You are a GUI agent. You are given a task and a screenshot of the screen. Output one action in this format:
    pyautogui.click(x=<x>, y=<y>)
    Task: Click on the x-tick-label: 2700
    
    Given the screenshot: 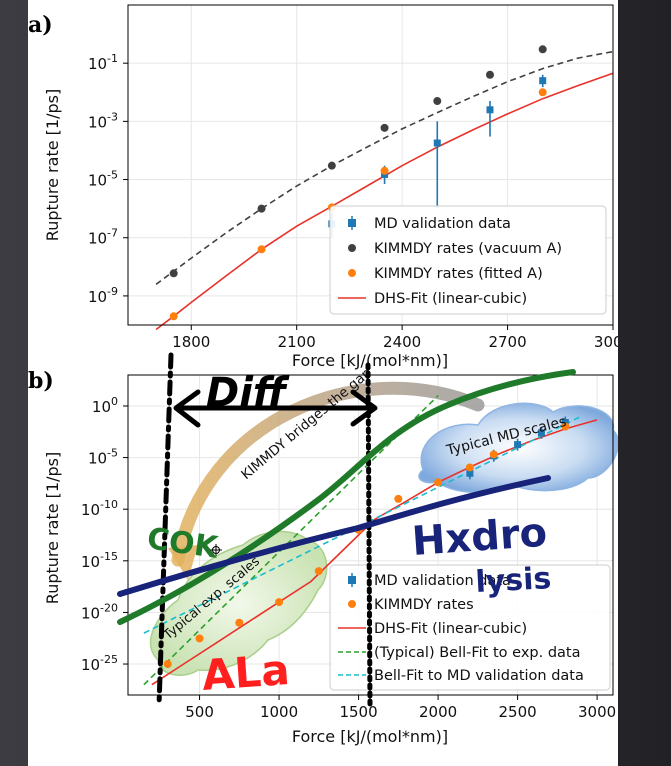 What is the action you would take?
    pyautogui.click(x=507, y=342)
    